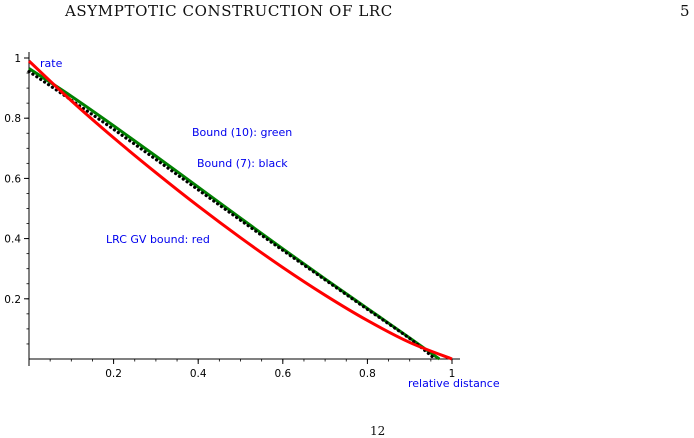 This screenshot has width=694, height=438. What do you see at coordinates (12, 179) in the screenshot?
I see `y-tick-label: 0.6` at bounding box center [12, 179].